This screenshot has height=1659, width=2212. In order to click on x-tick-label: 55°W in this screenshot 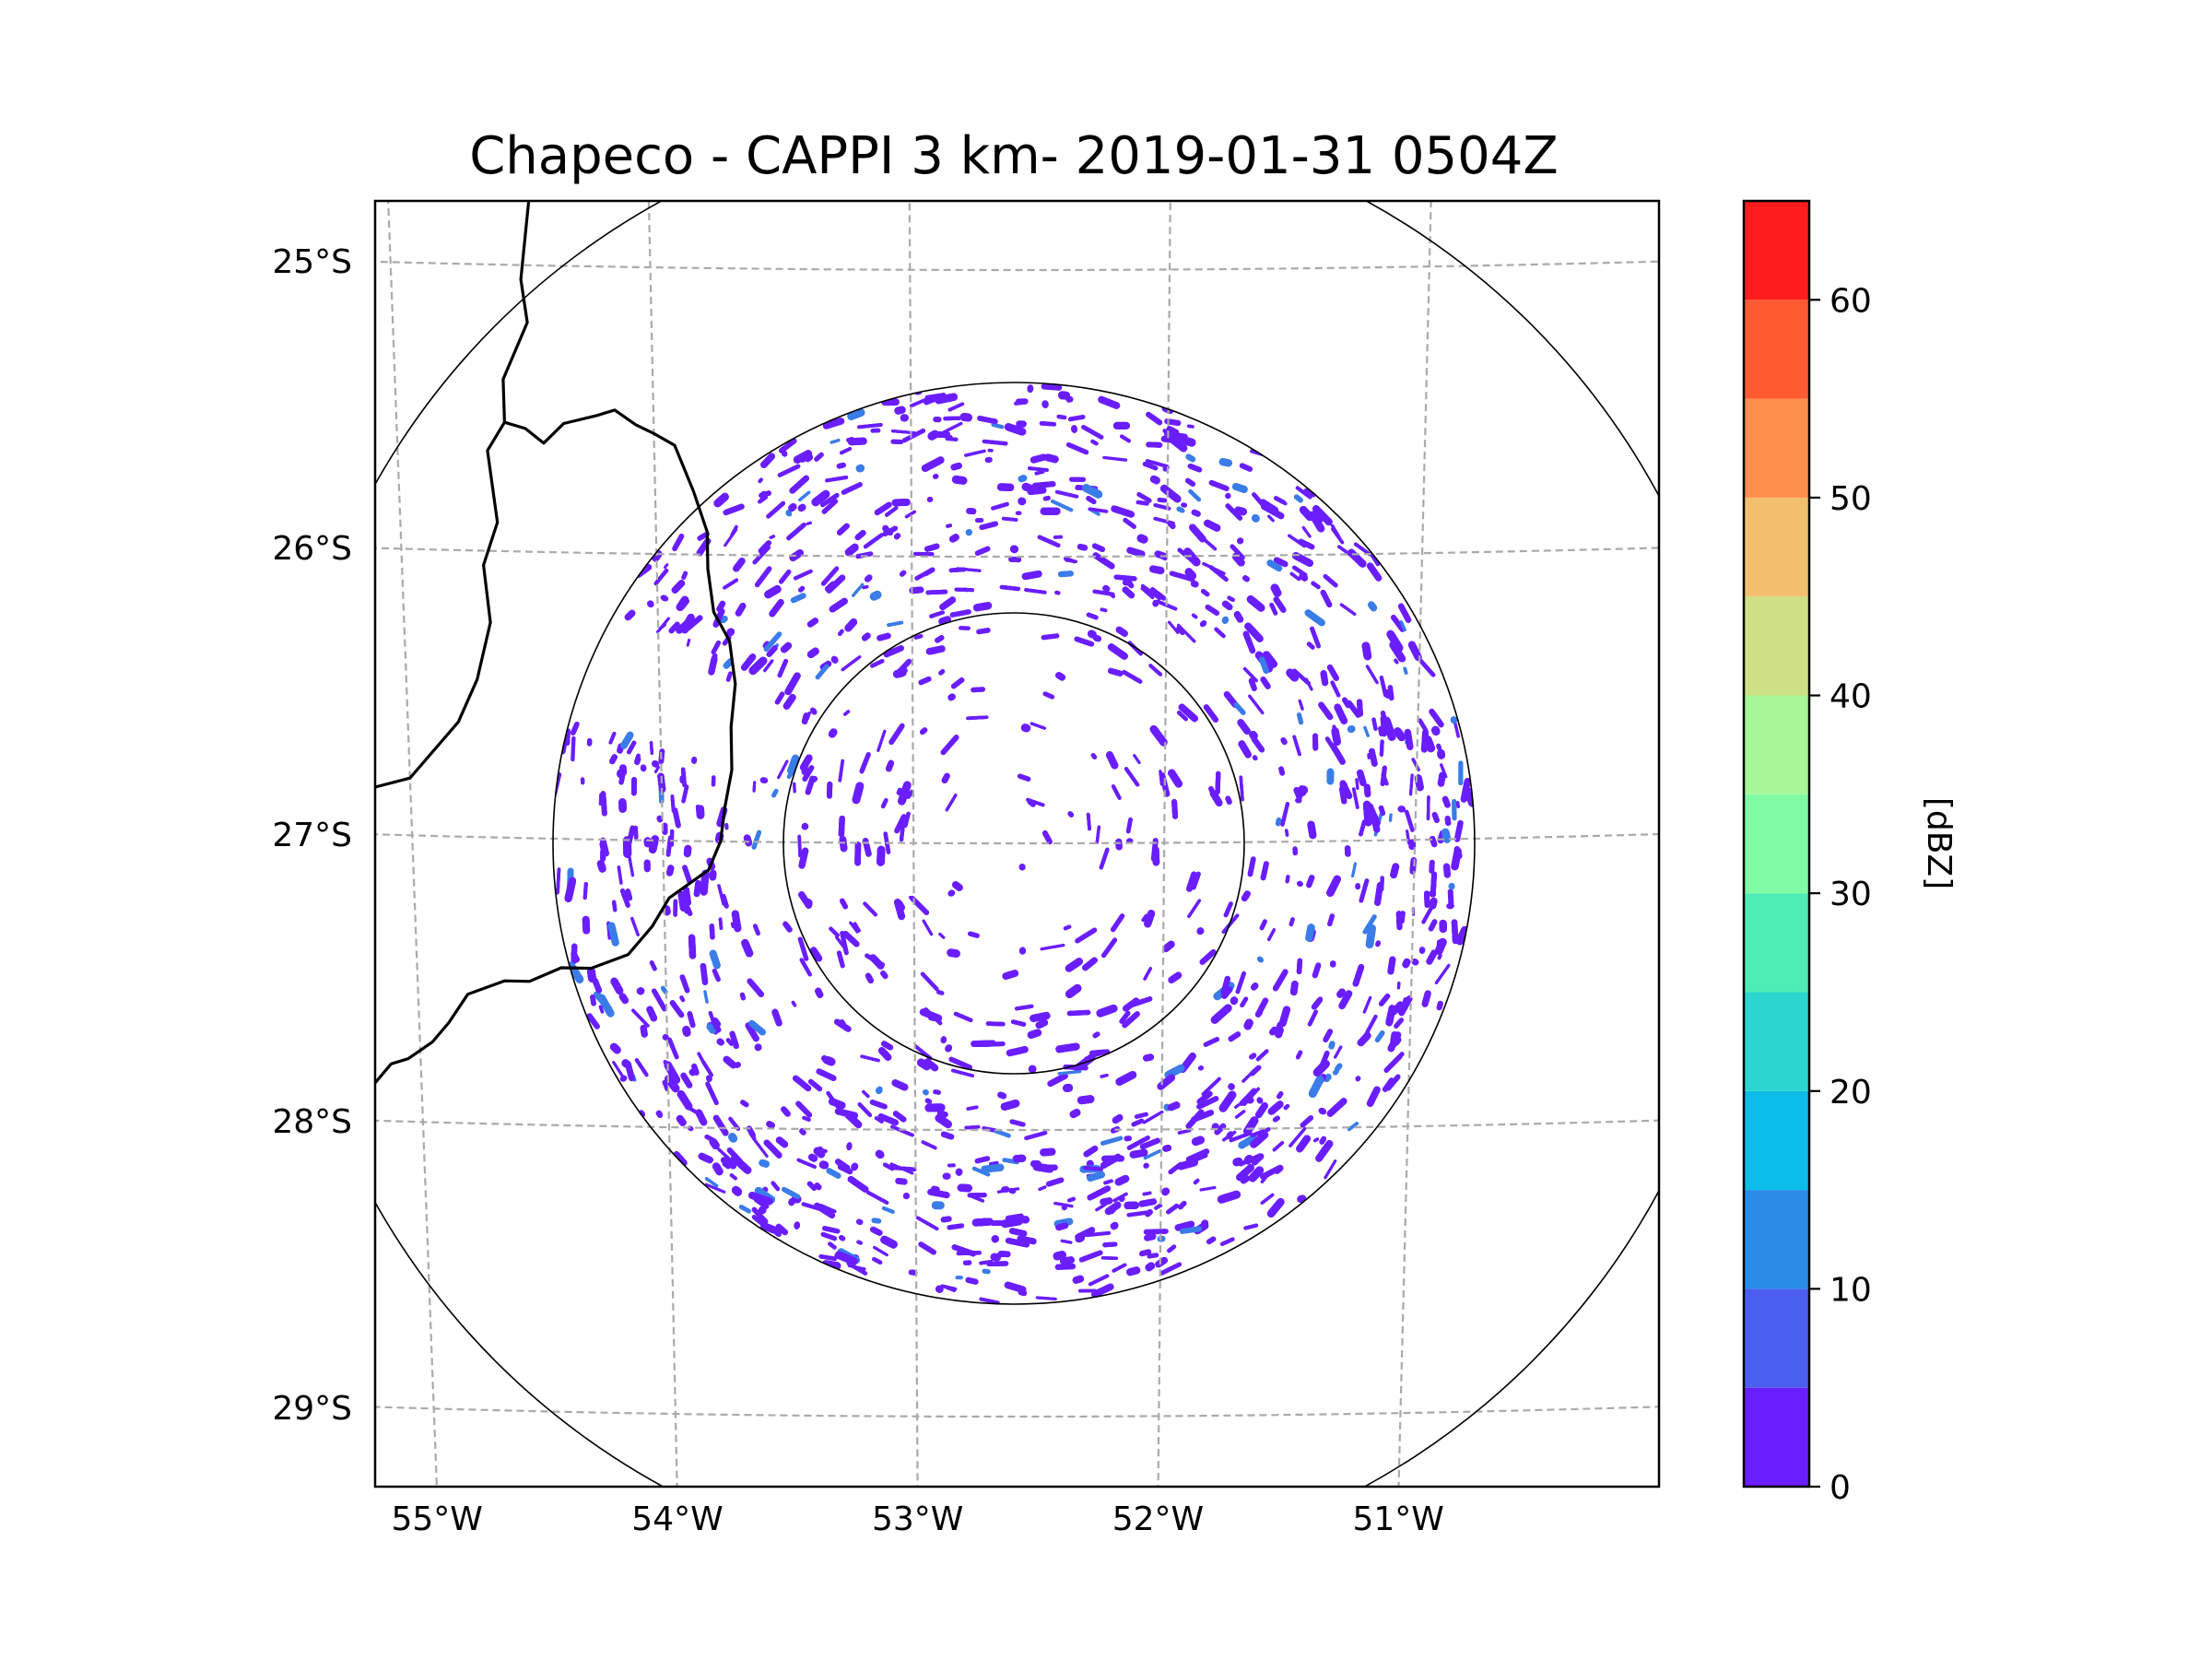, I will do `click(436, 1519)`.